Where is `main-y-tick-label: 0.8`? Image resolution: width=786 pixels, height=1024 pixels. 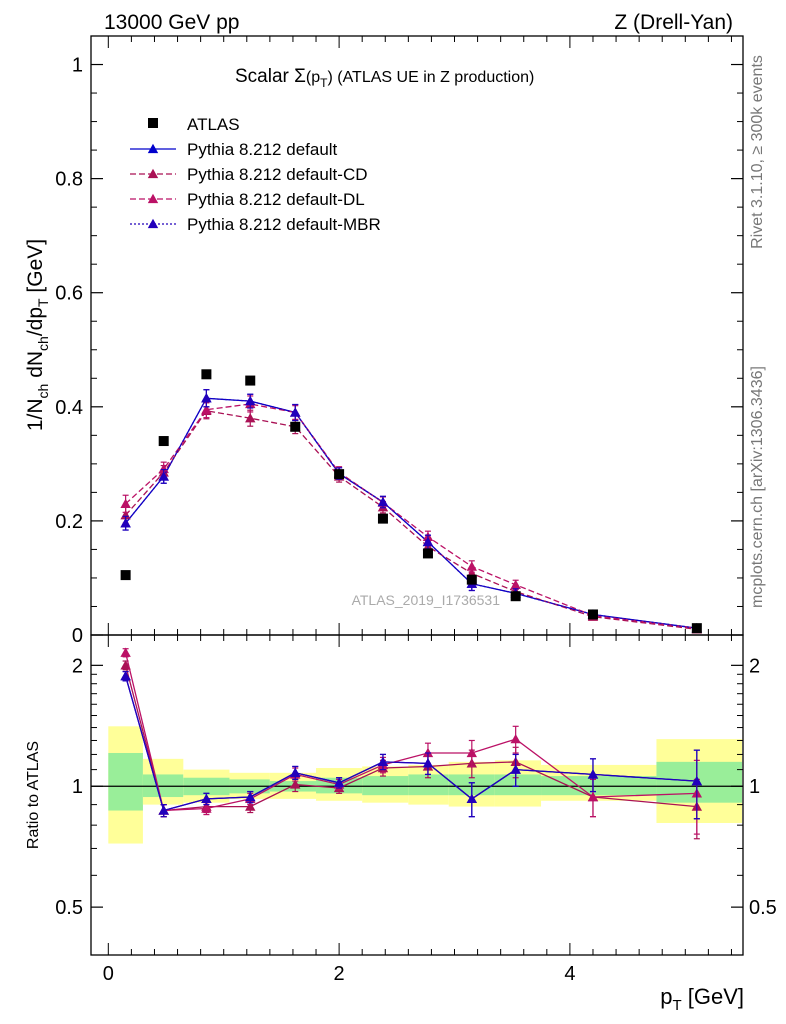
main-y-tick-label: 0.8 is located at coordinates (69, 180).